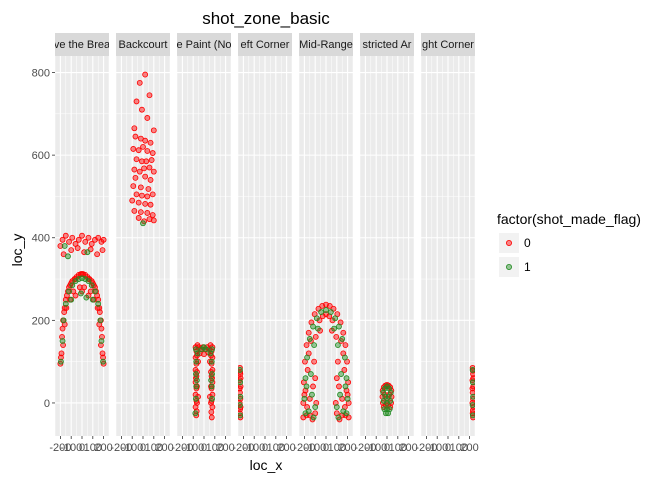 This screenshot has height=480, width=672. Describe the element at coordinates (569, 244) in the screenshot. I see `legend: factor(shot_made_flag) 0 1` at that location.